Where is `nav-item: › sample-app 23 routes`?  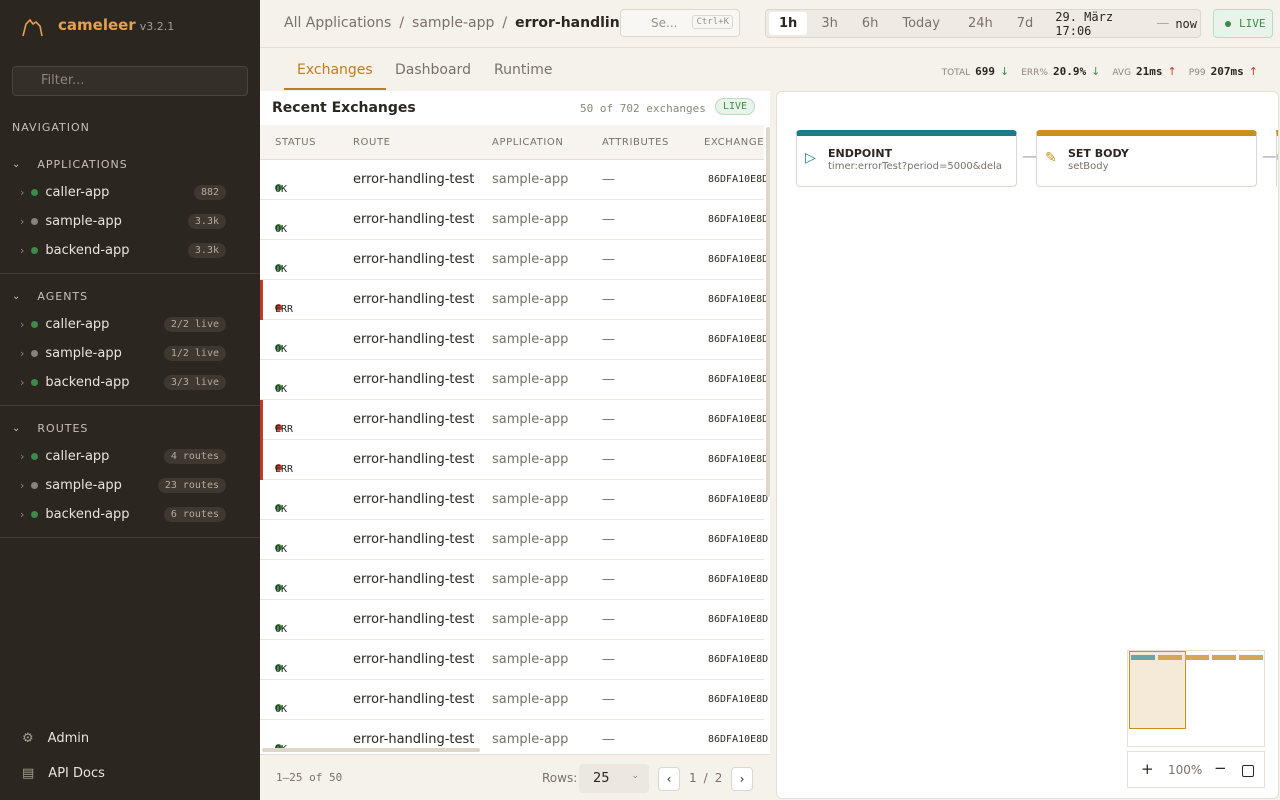
nav-item: › sample-app 23 routes is located at coordinates (130, 485).